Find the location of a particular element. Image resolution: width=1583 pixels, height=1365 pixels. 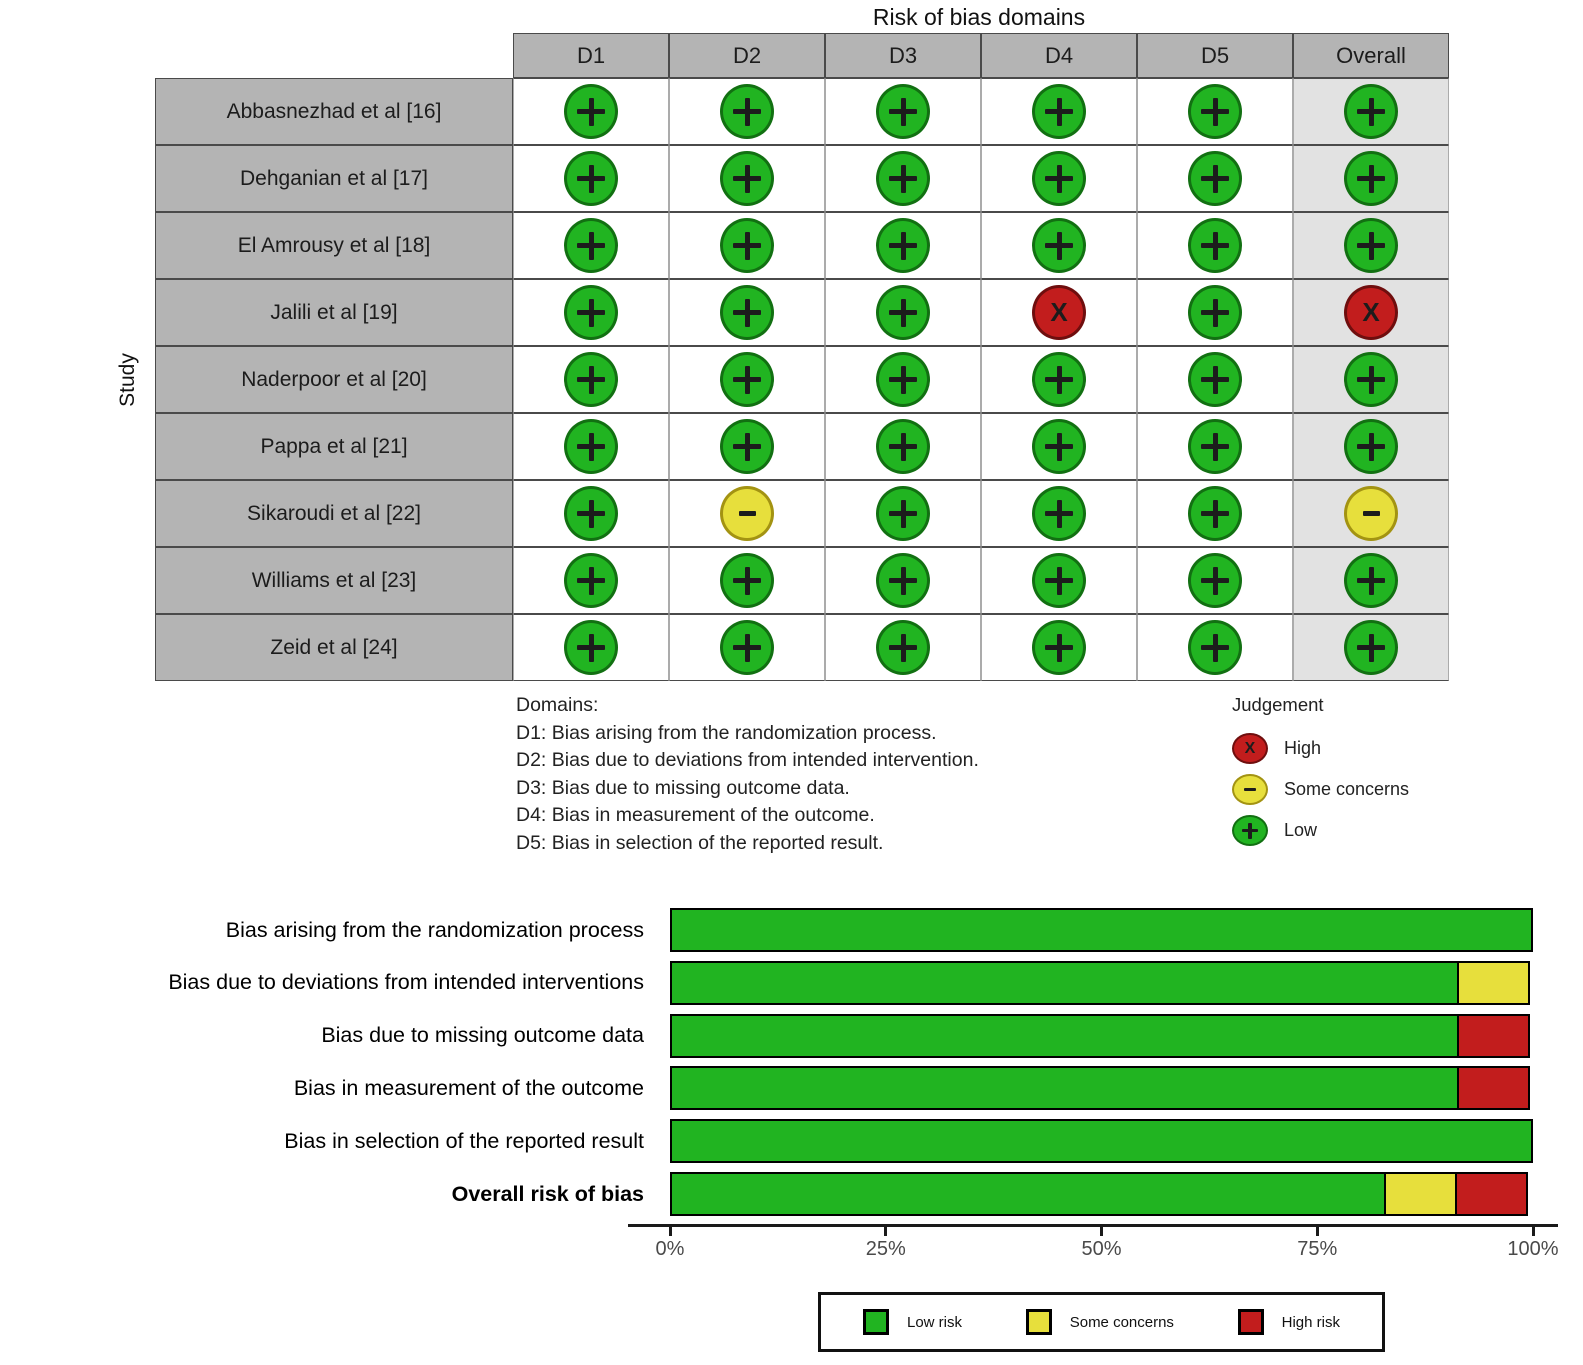

judgement-legend-heading: Judgement is located at coordinates (1278, 704).